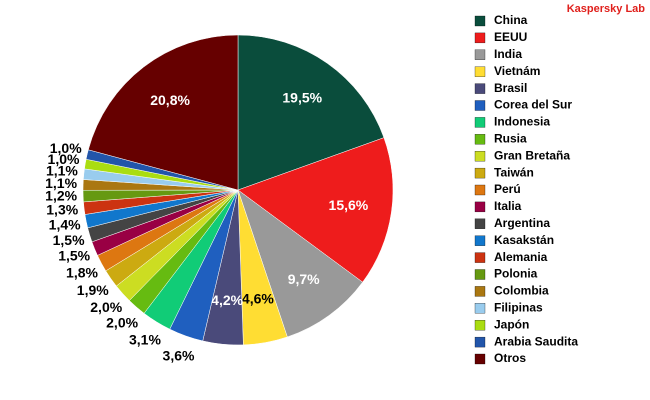  What do you see at coordinates (302, 97) in the screenshot?
I see `value-label: 19,5%` at bounding box center [302, 97].